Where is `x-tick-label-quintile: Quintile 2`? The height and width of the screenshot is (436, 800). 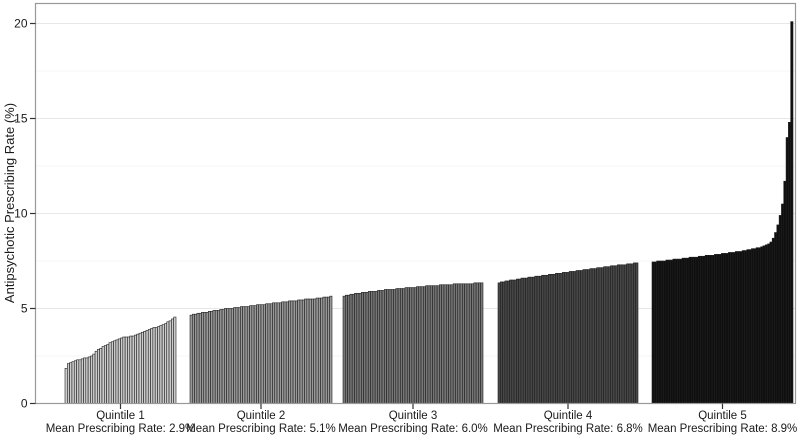 x-tick-label-quintile: Quintile 2 is located at coordinates (261, 416).